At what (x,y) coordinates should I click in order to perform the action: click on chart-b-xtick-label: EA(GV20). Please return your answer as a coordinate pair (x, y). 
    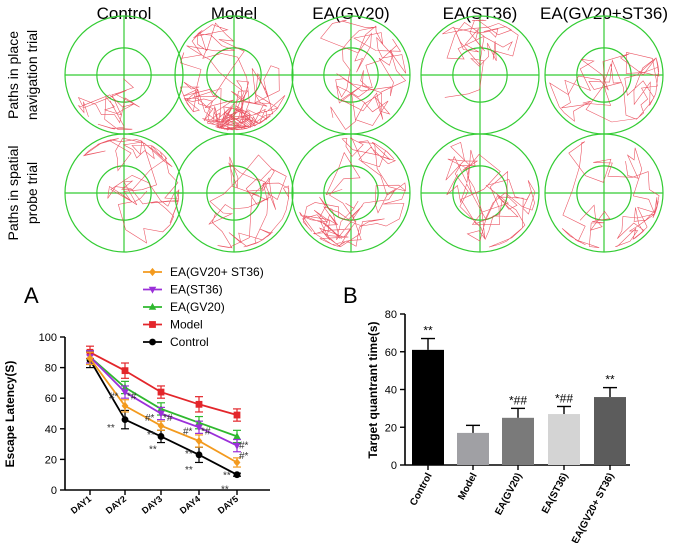
    Looking at the image, I should click on (508, 494).